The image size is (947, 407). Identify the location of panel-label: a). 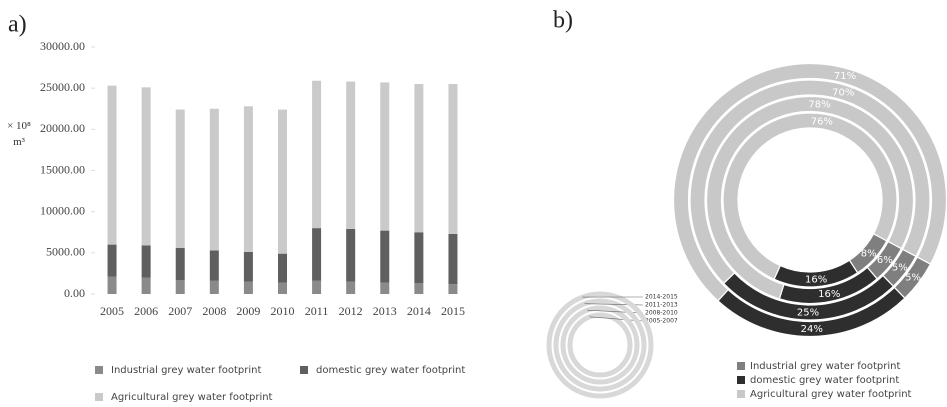
(17, 25).